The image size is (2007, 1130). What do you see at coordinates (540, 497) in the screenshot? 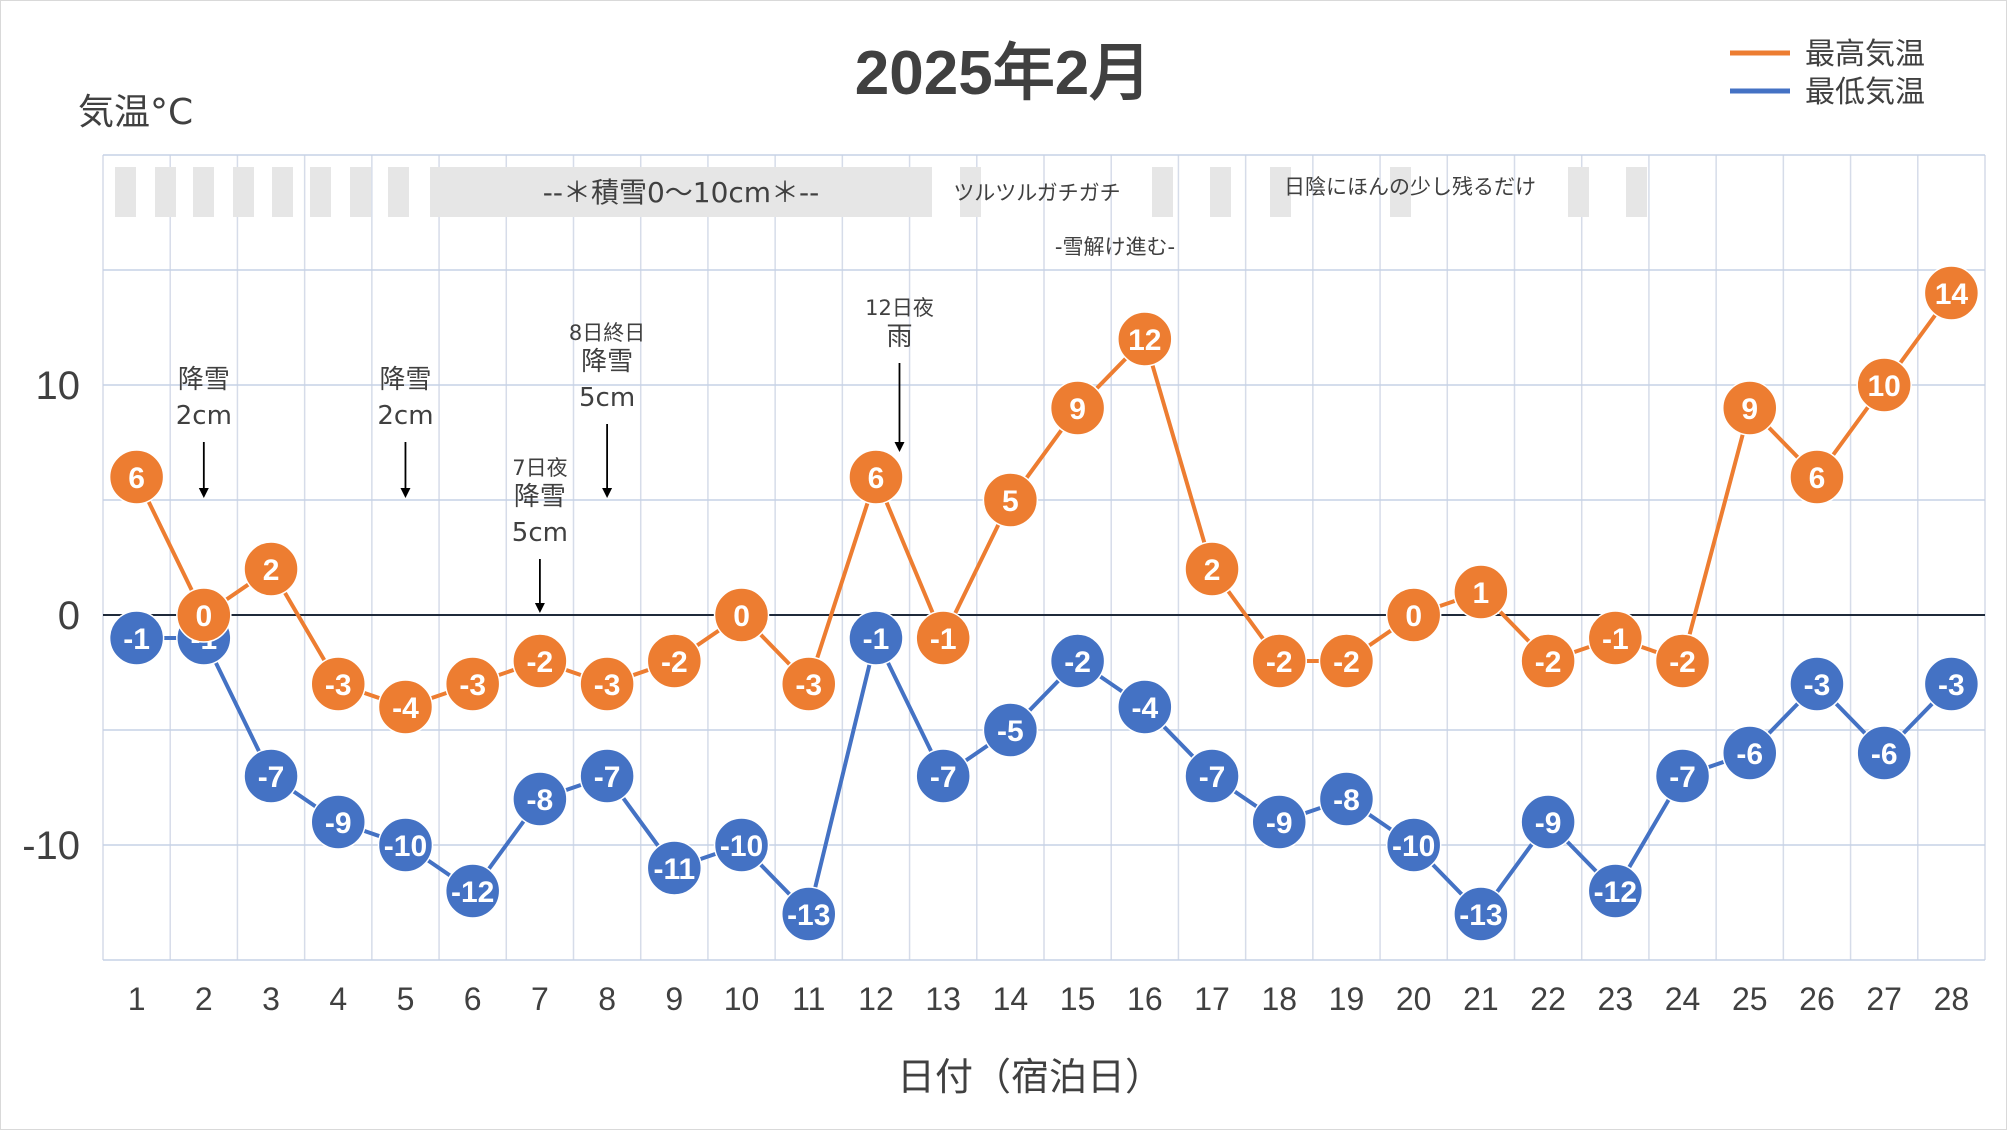
I see `annotation-text: 降雪` at bounding box center [540, 497].